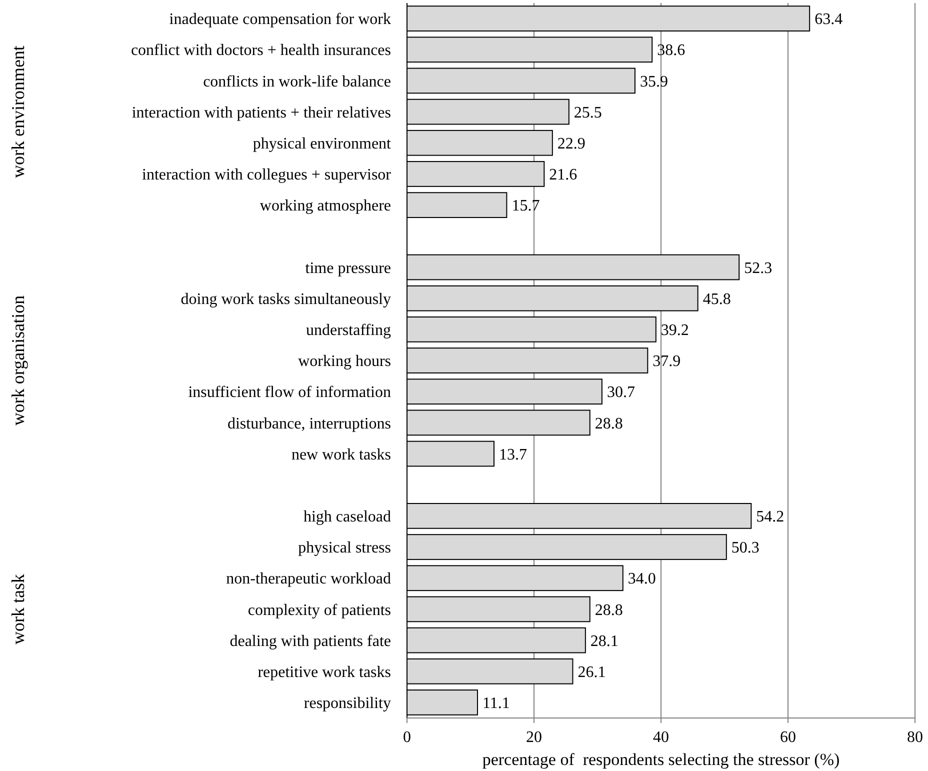 The image size is (928, 771). Describe the element at coordinates (745, 548) in the screenshot. I see `data-label: 50.3` at that location.